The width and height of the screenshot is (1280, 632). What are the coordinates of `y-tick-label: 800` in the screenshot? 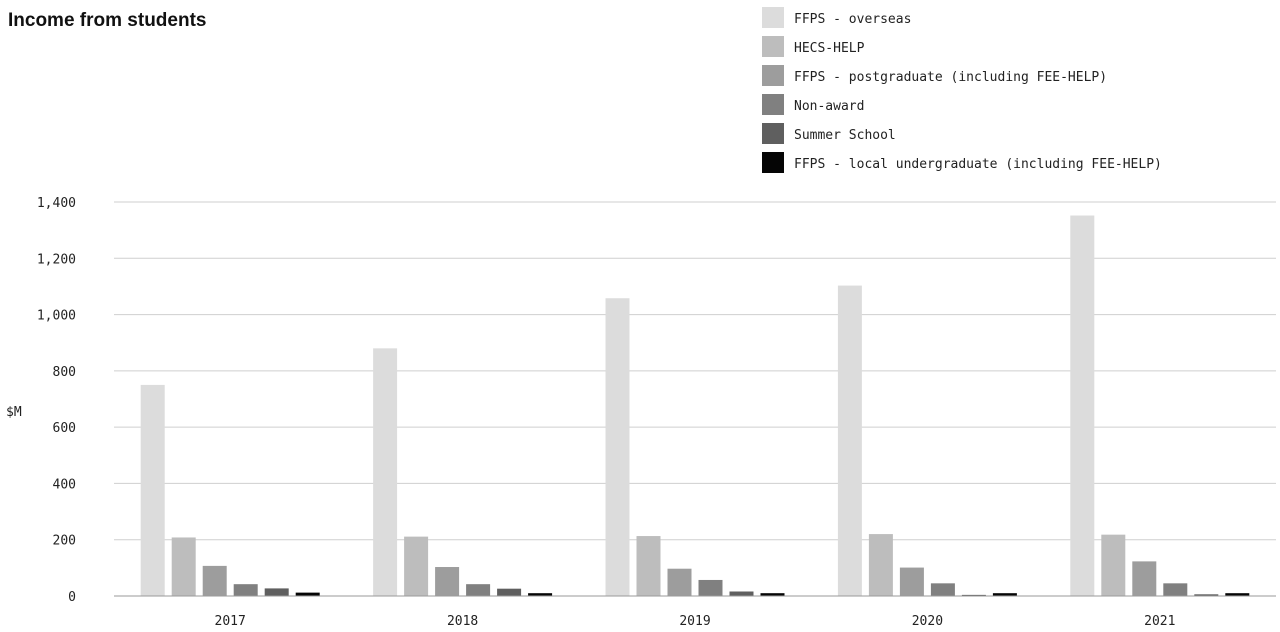 It's located at (64, 372).